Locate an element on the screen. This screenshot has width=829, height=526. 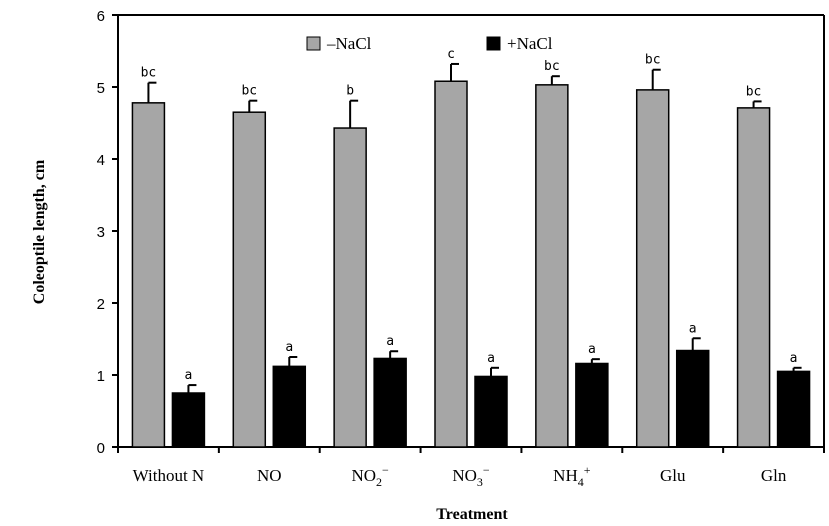
sig-label-minus-nacl-3: c is located at coordinates (451, 54).